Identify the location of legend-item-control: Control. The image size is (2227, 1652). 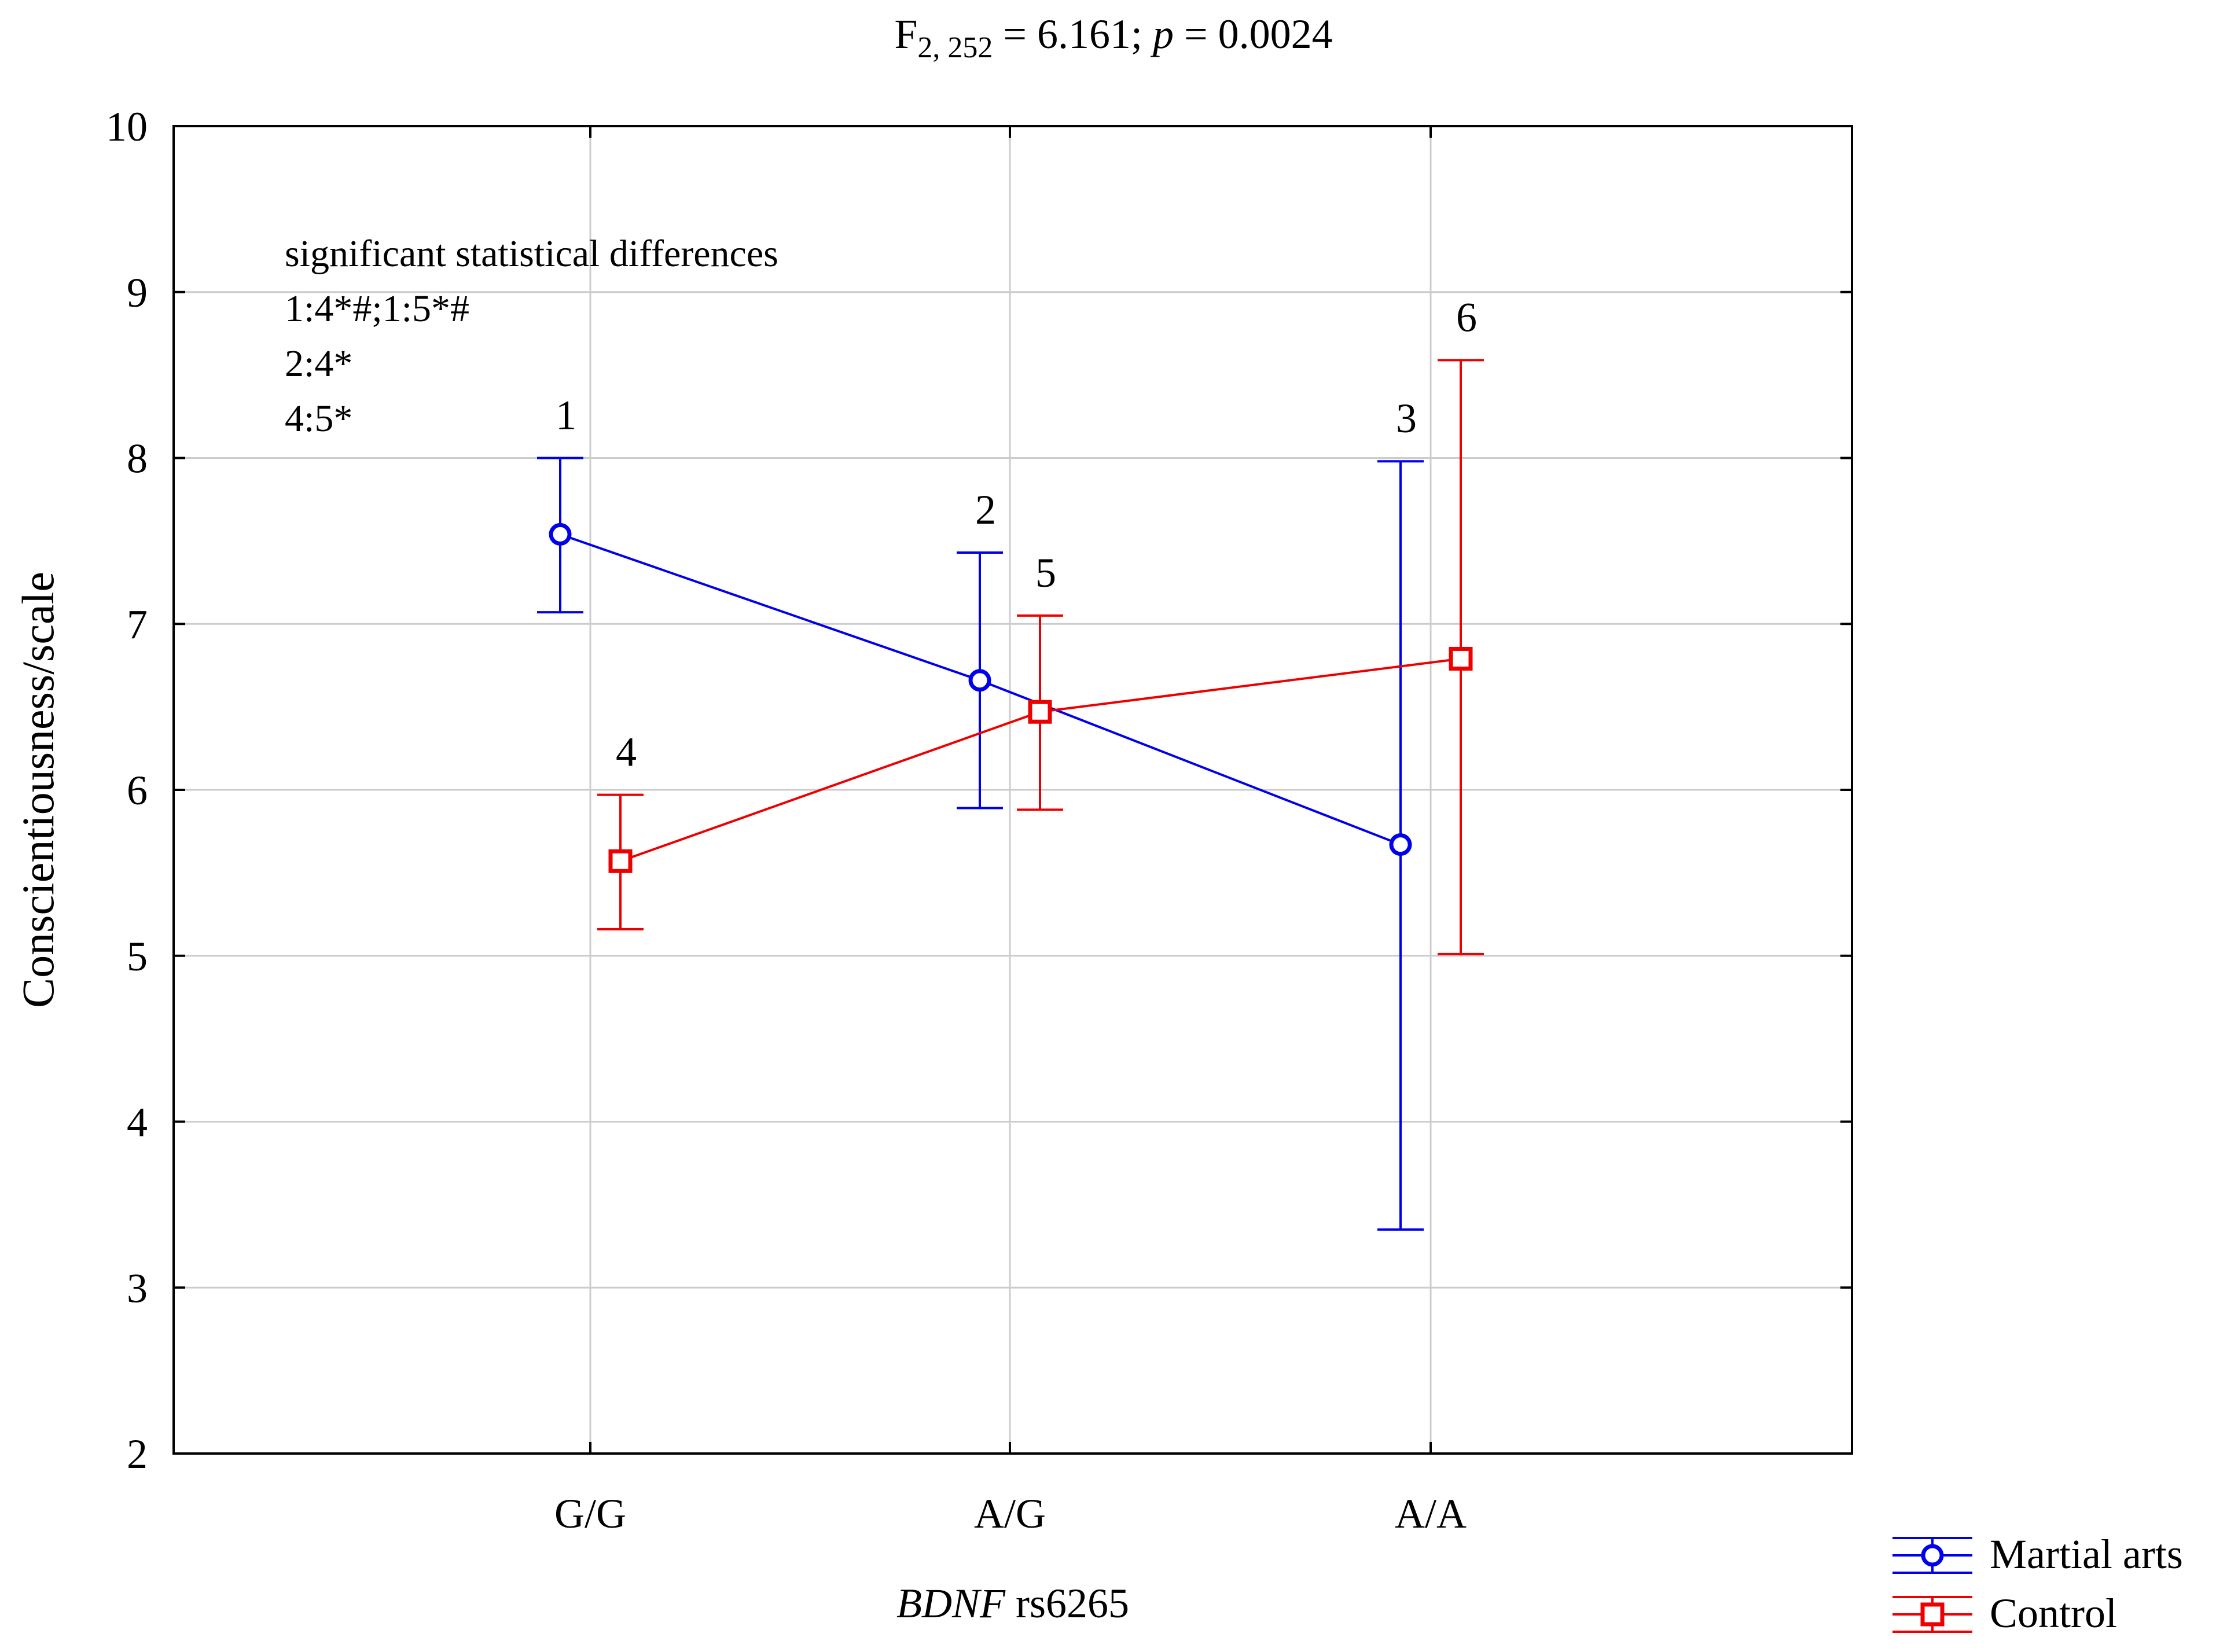
(2004, 1613).